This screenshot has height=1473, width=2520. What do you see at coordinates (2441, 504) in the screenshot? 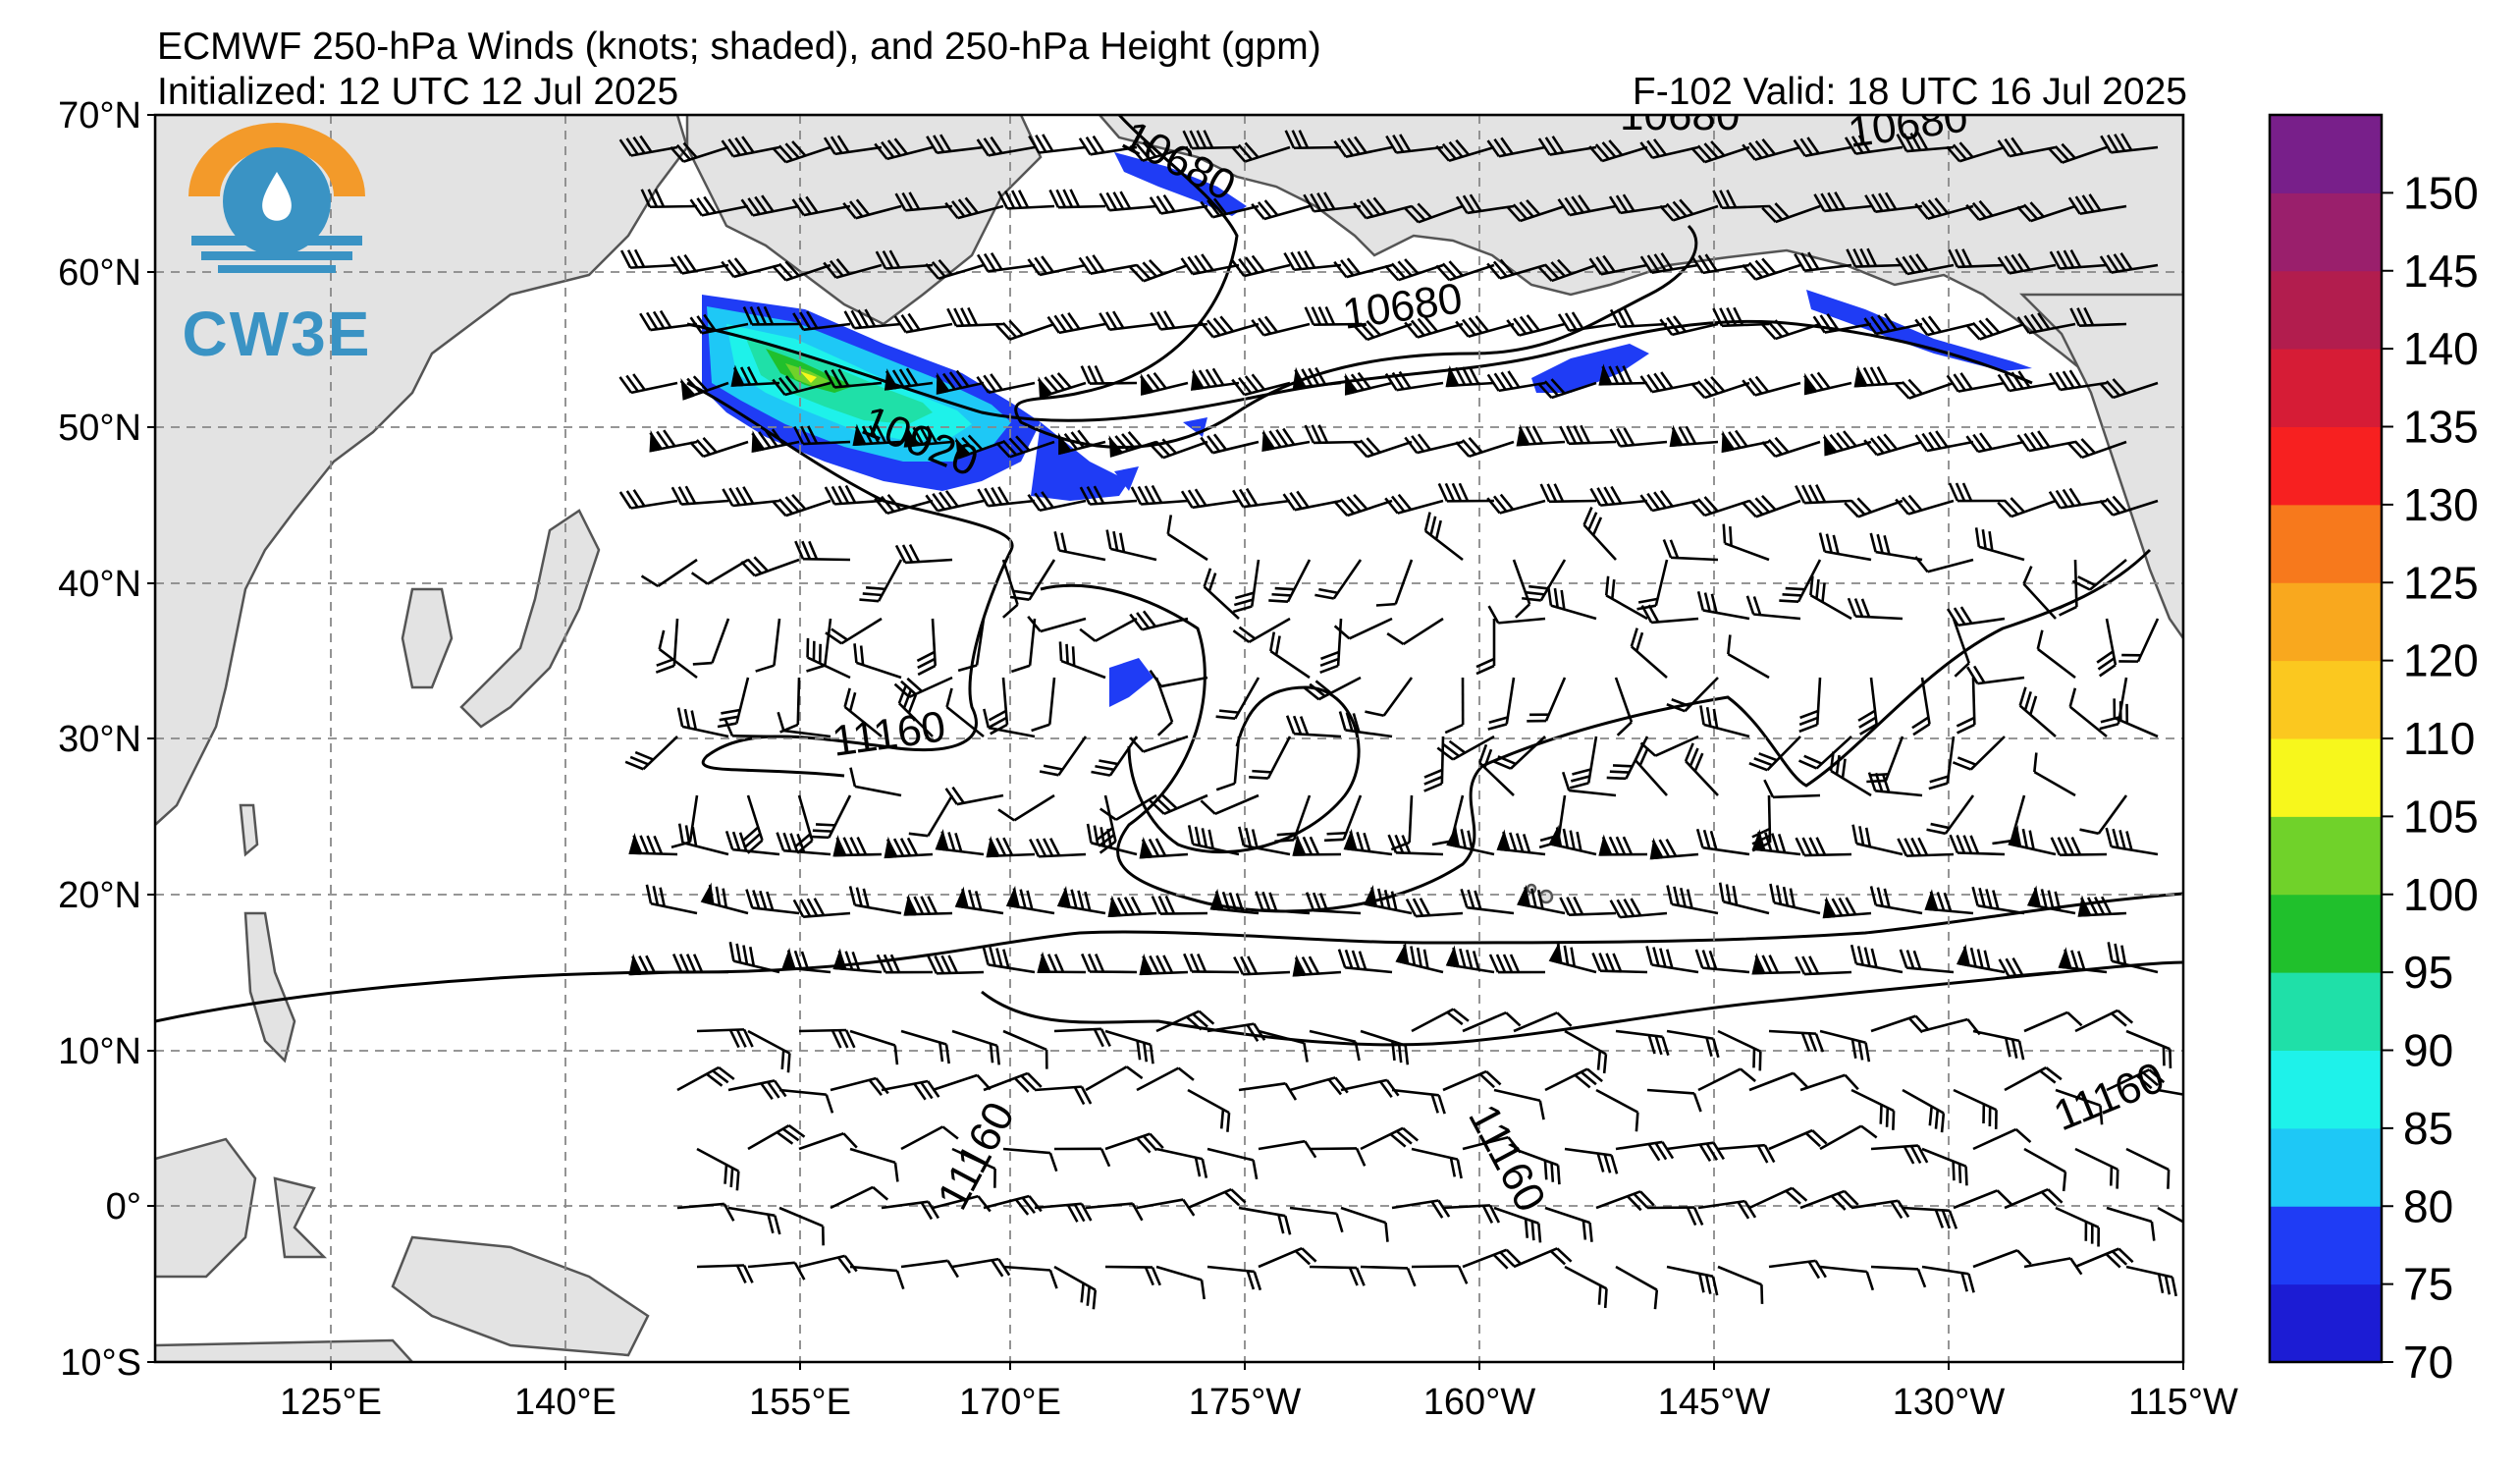
I see `colorbar-label: 130` at bounding box center [2441, 504].